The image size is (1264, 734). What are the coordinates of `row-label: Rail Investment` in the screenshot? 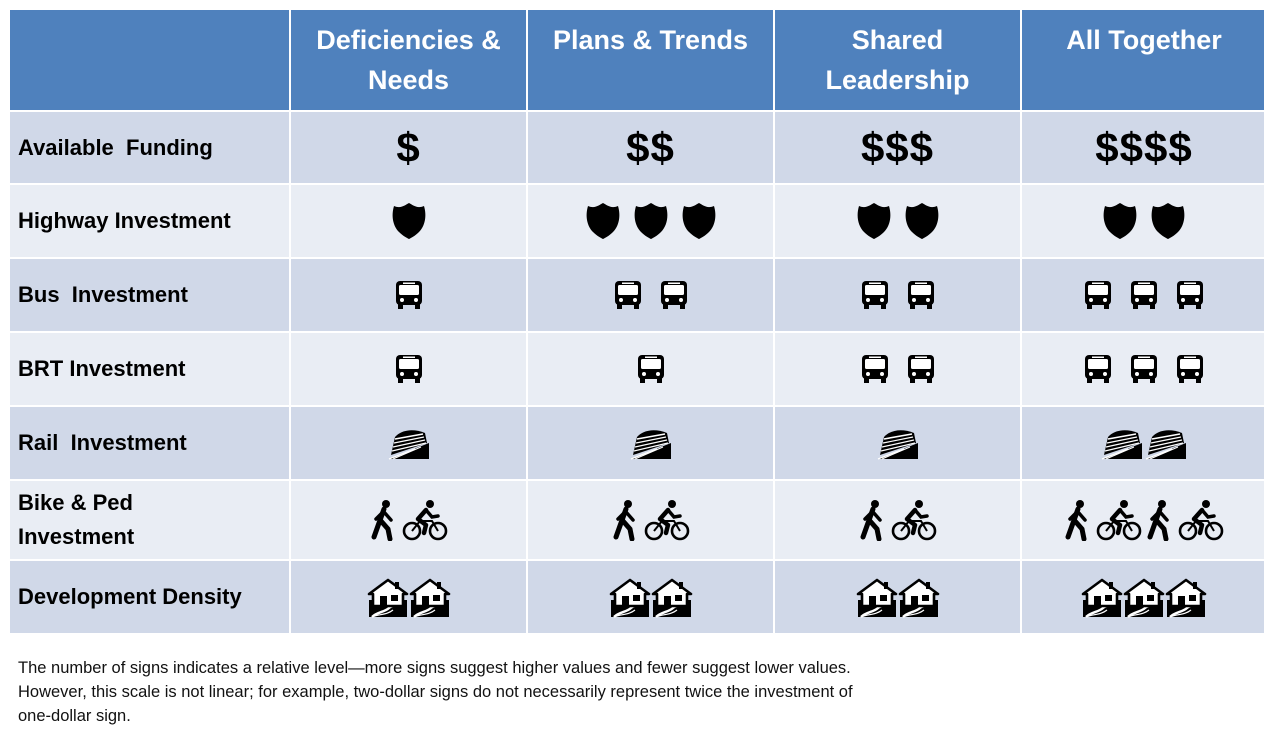 It's located at (149, 443).